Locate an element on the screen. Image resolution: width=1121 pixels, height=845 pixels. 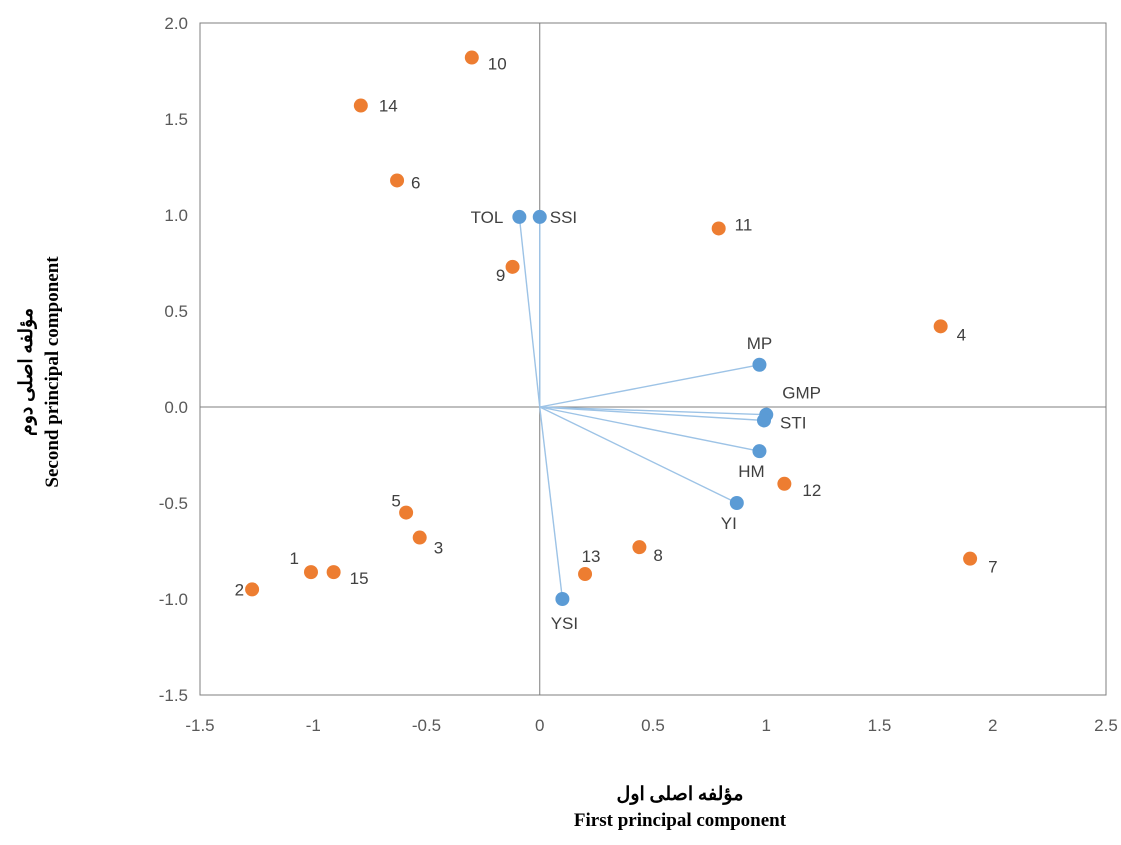
y-tick-labels: -1.5 -1.0 -0.5 0.0 0.5 1.0 1.5 2.0 is located at coordinates (173, 359).